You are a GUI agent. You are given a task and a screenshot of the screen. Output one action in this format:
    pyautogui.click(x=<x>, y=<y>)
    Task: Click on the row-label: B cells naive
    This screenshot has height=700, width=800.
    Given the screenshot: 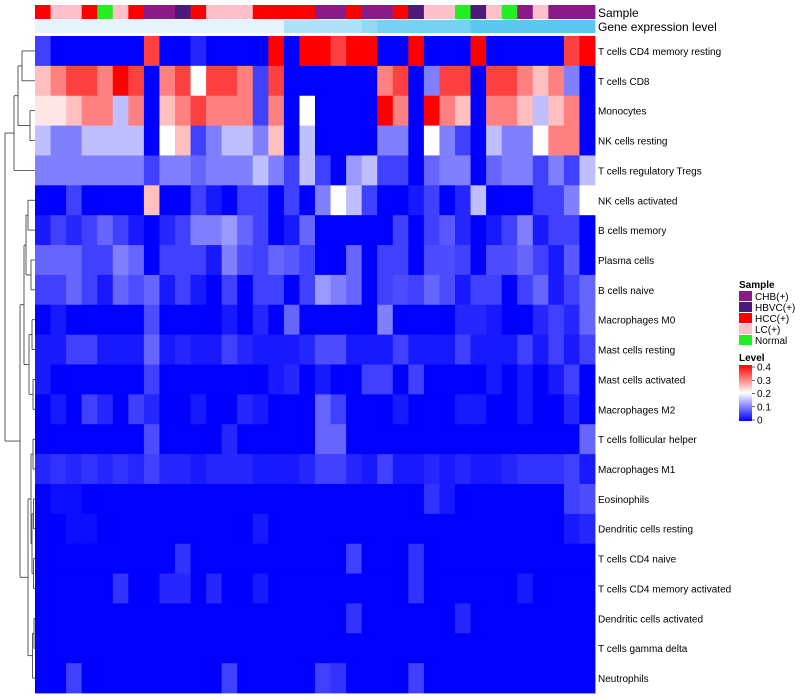 What is the action you would take?
    pyautogui.click(x=626, y=291)
    